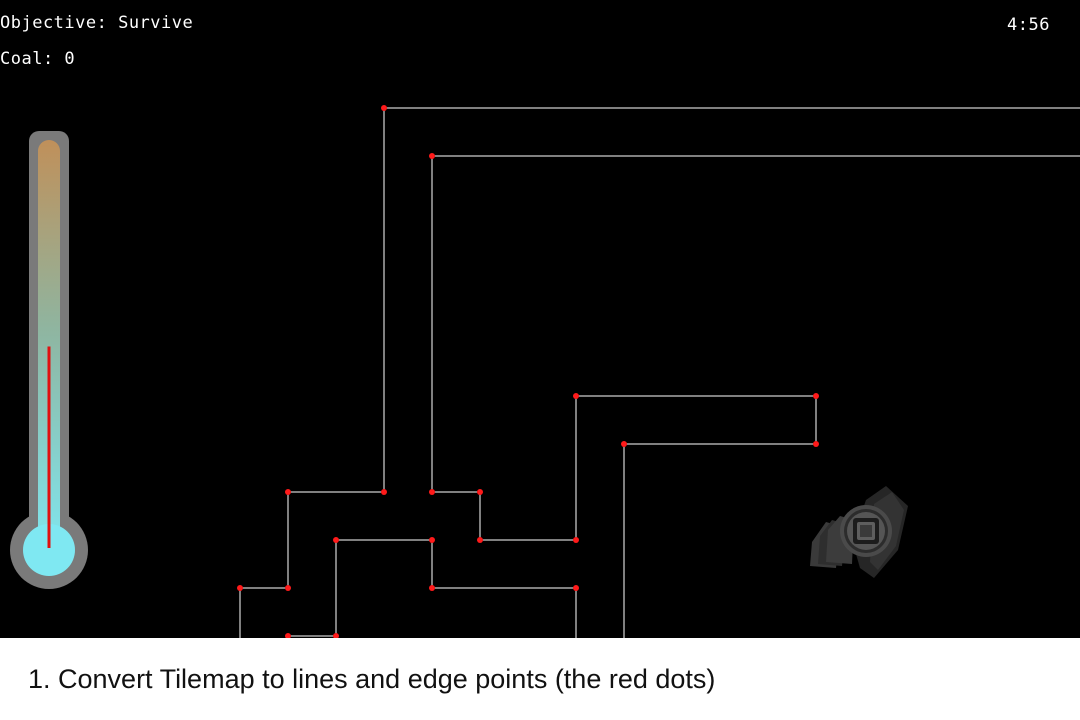 The image size is (1080, 720). I want to click on furnace-sprite-icon, so click(860, 535).